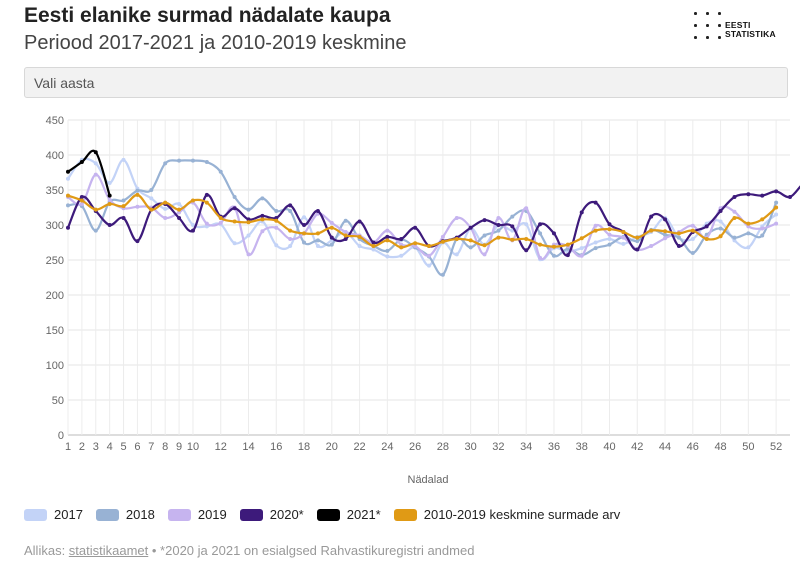  What do you see at coordinates (742, 27) in the screenshot?
I see `statistics-estonia-logo: EESTI STATISTIKA` at bounding box center [742, 27].